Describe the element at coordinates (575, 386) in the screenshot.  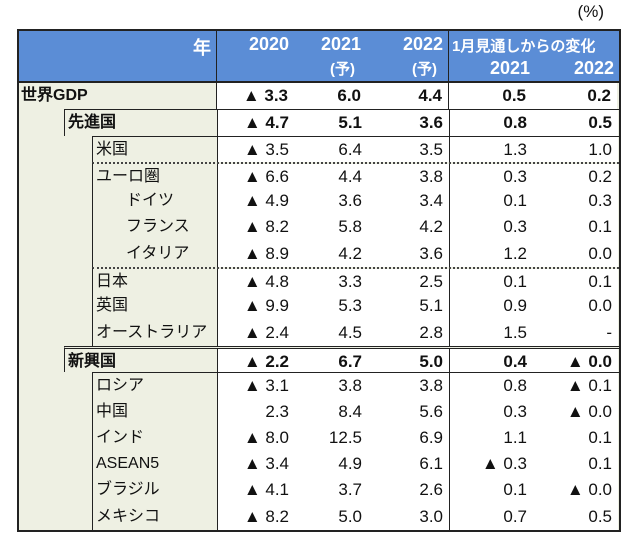
I see `value-cell: ▲ 0.1` at that location.